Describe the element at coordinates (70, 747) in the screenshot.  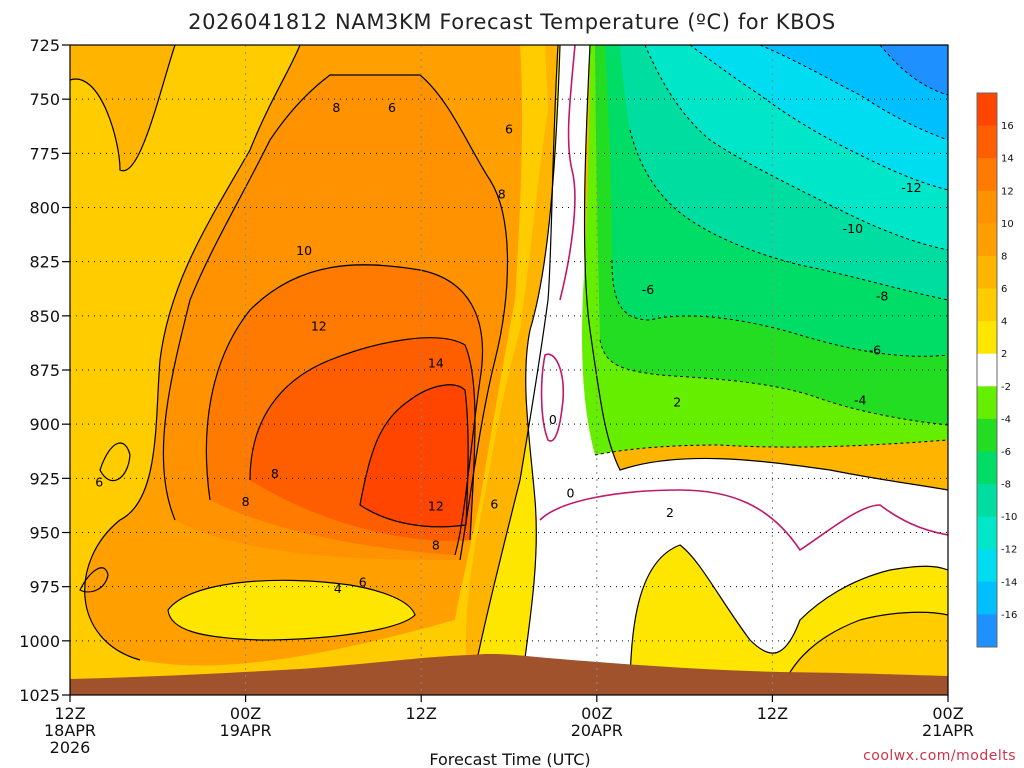
I see `x-tick-year: 2026` at that location.